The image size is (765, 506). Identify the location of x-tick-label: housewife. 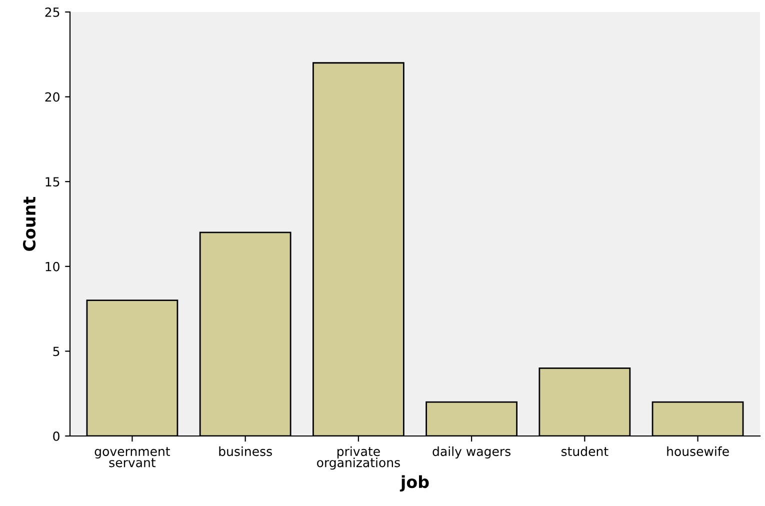
(698, 451).